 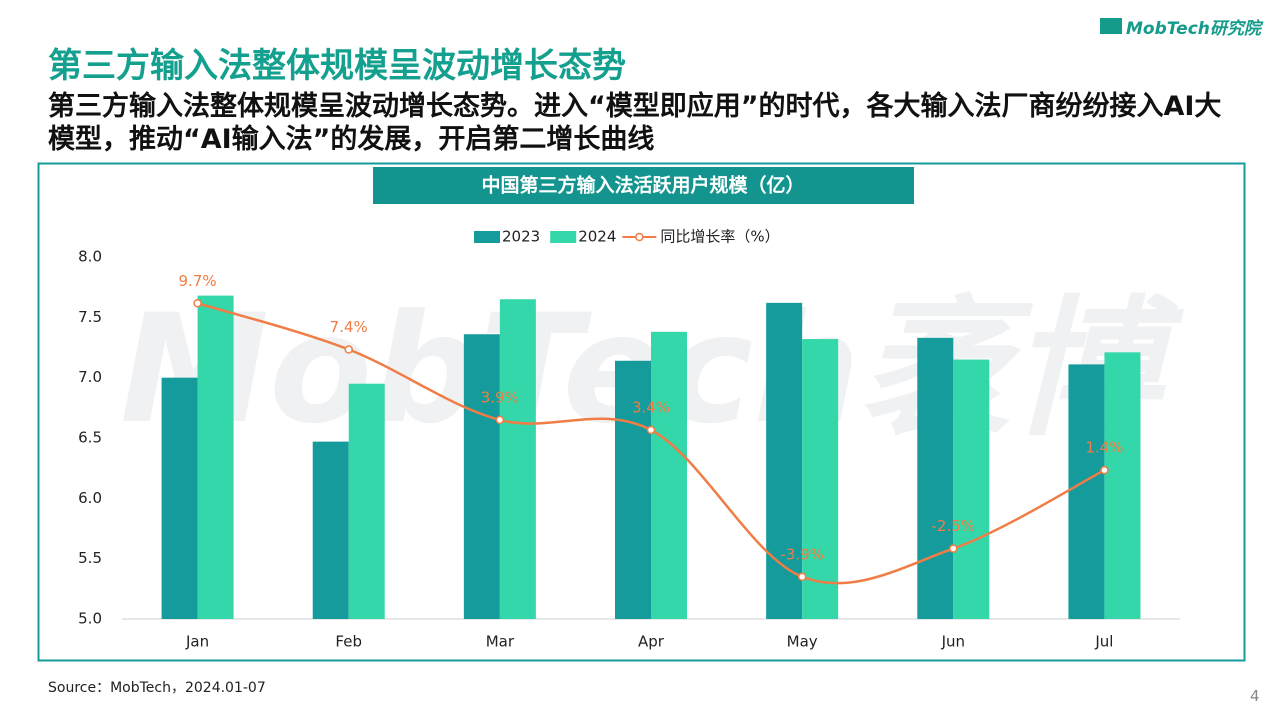 What do you see at coordinates (1111, 26) in the screenshot?
I see `logo-icon` at bounding box center [1111, 26].